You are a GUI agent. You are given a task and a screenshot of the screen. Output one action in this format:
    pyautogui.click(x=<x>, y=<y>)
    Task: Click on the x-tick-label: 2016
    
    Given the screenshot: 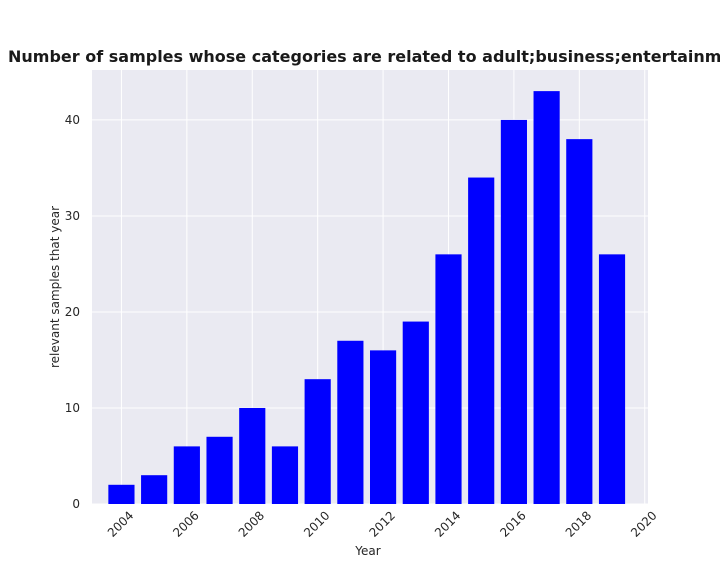 What is the action you would take?
    pyautogui.click(x=512, y=523)
    